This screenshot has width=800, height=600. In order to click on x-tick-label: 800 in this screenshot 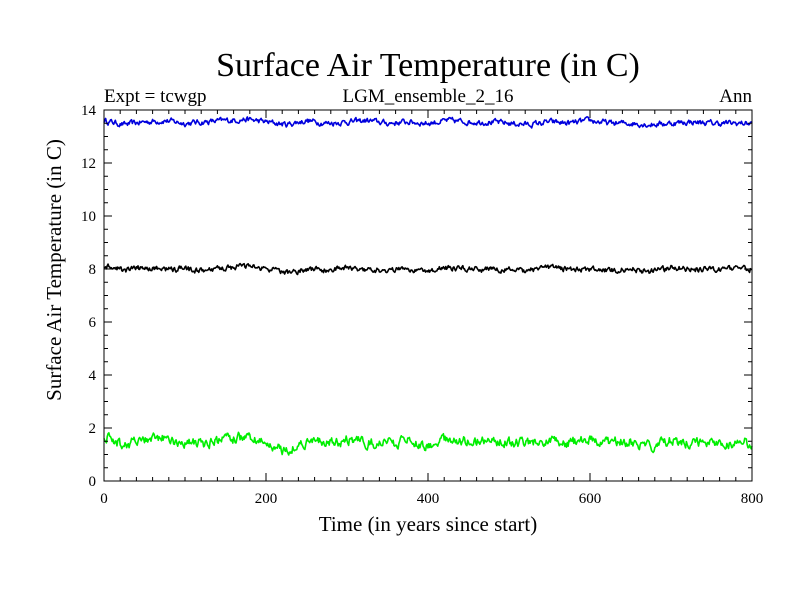, I will do `click(752, 499)`.